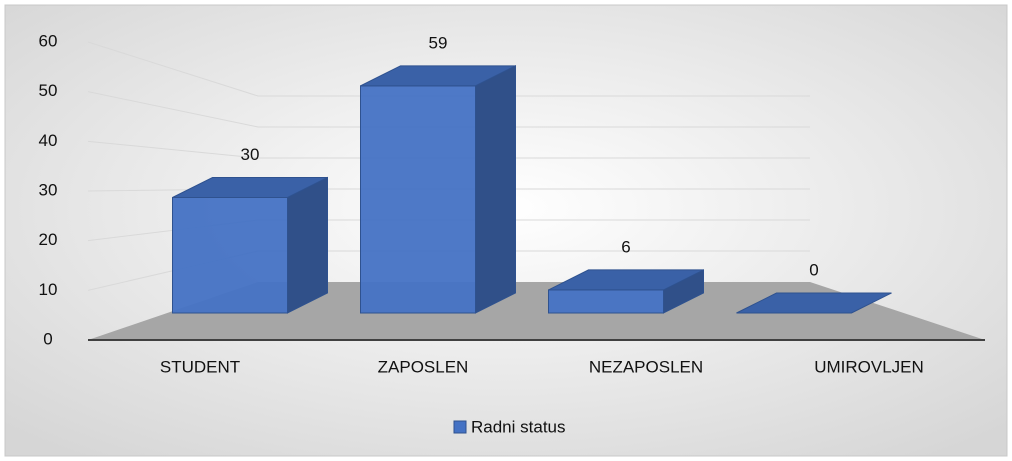  I want to click on legend-swatch, so click(460, 427).